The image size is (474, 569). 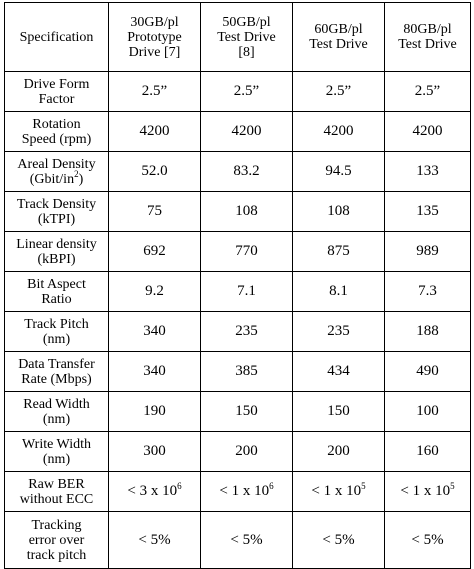 I want to click on header-50gb-test-drive: 50GB/pl Test Drive [8], so click(x=246, y=37).